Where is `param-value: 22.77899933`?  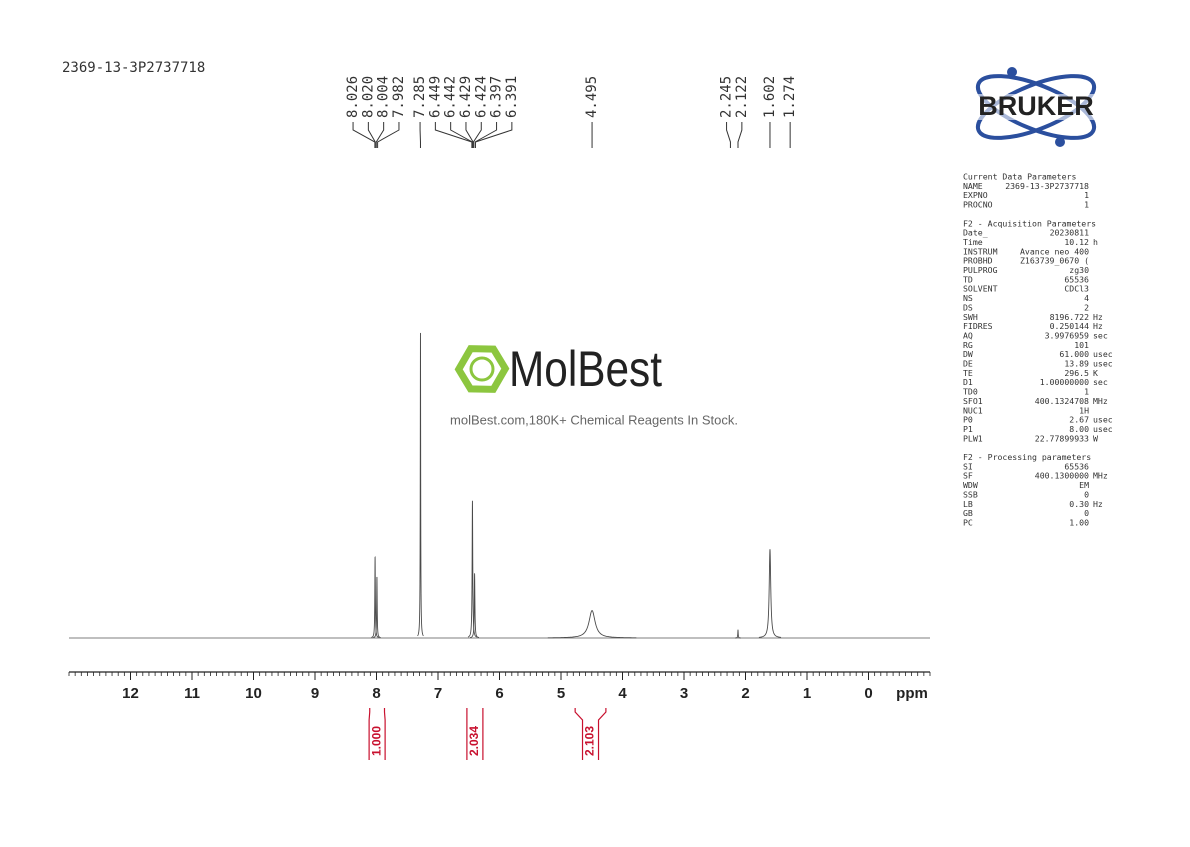 param-value: 22.77899933 is located at coordinates (1062, 438).